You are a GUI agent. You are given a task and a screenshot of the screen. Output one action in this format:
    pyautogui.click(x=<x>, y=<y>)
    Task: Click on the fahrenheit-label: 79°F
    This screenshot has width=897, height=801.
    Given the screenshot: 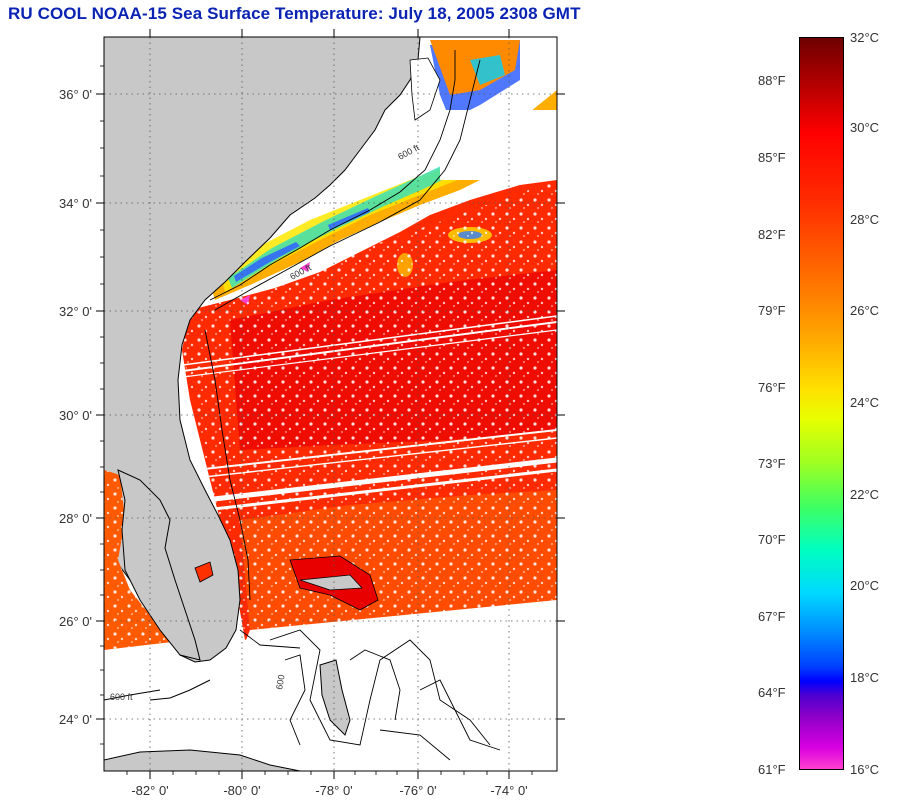 What is the action you would take?
    pyautogui.click(x=772, y=310)
    